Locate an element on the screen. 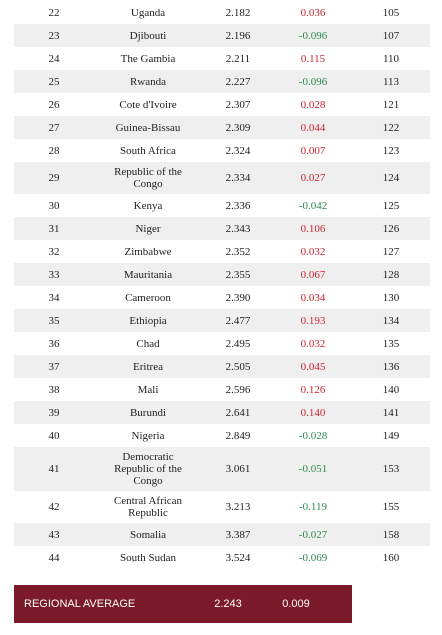 This screenshot has width=442, height=635. rank: 22 is located at coordinates (54, 12).